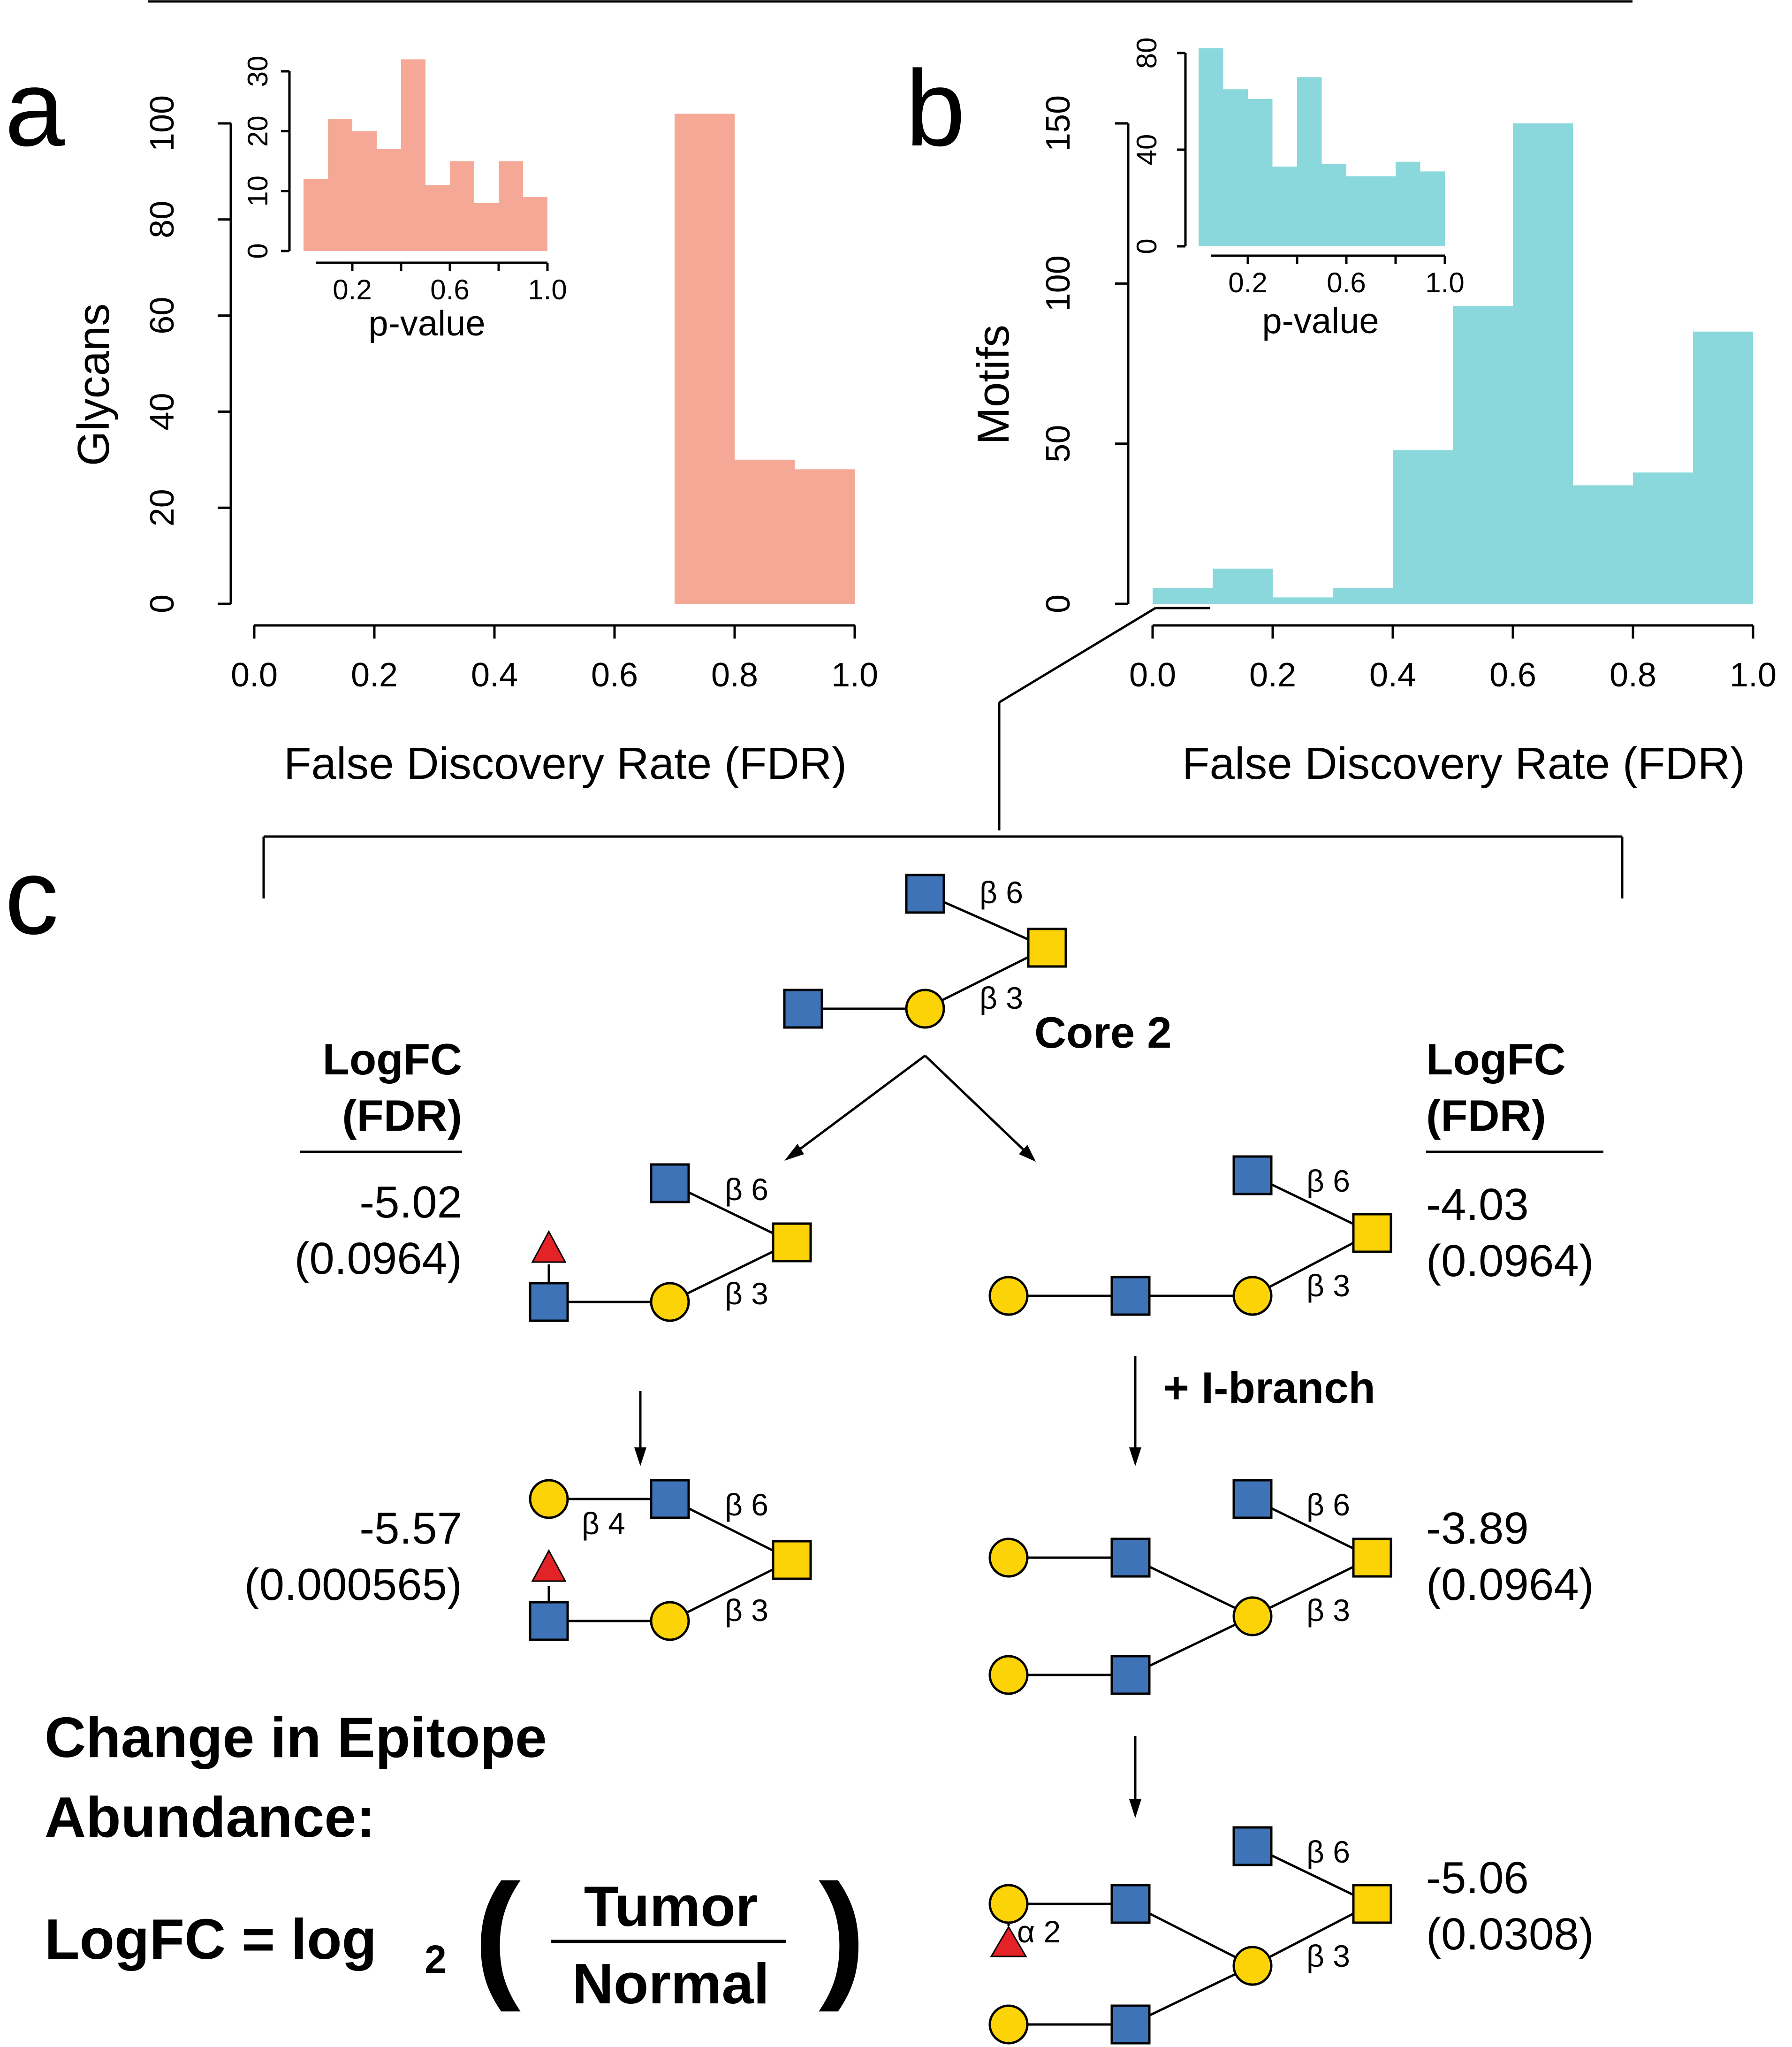 This screenshot has width=1792, height=2047. What do you see at coordinates (734, 675) in the screenshot?
I see `panel-a-x-tick-label: 0.8` at bounding box center [734, 675].